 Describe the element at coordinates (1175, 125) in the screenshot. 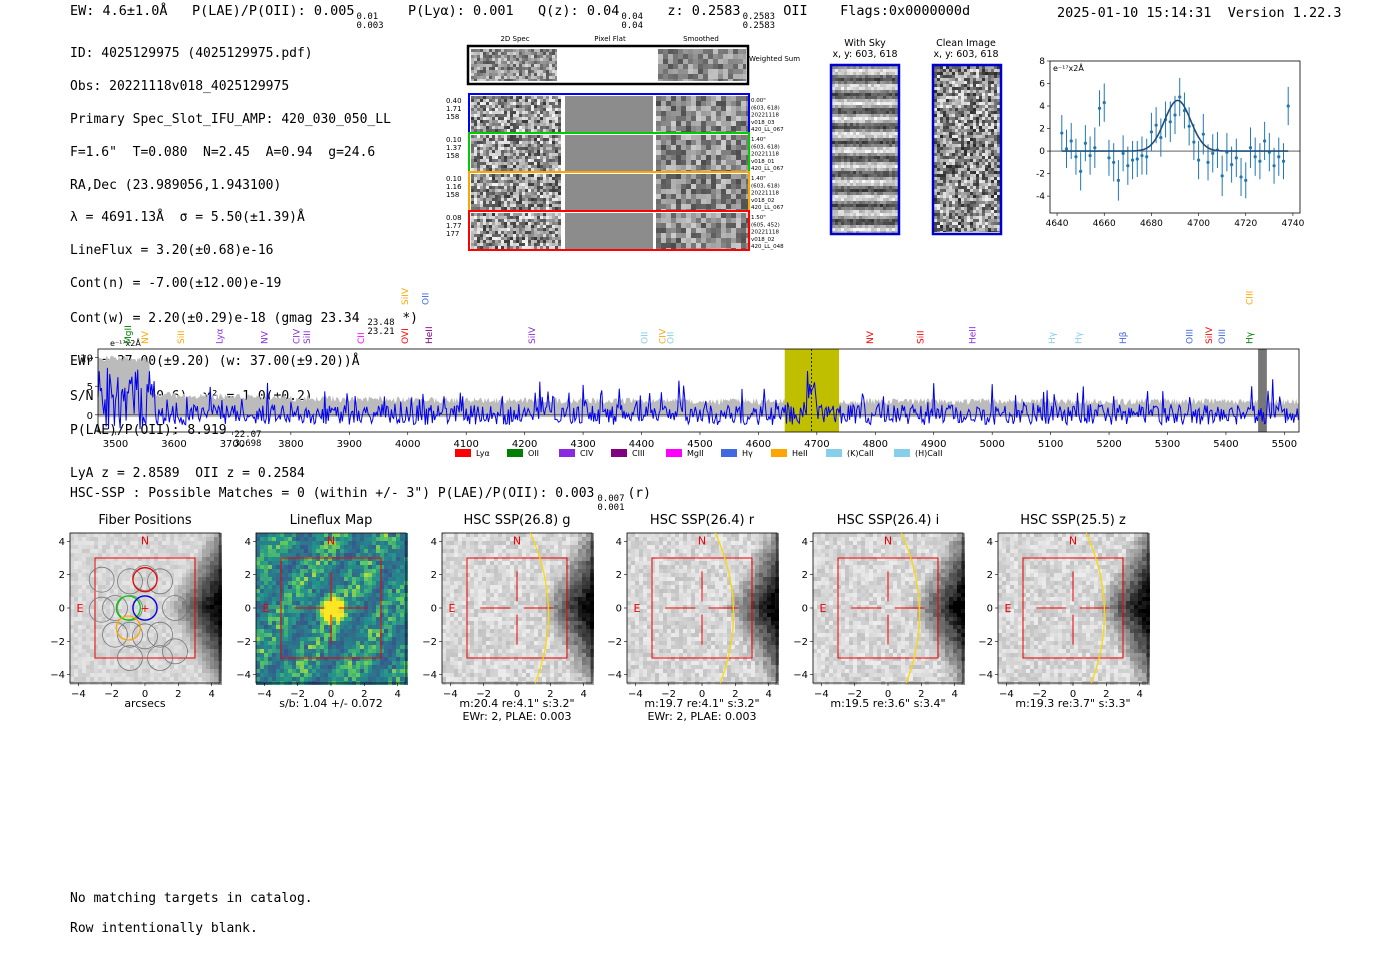

I see `zoom-gaussian-fit` at that location.